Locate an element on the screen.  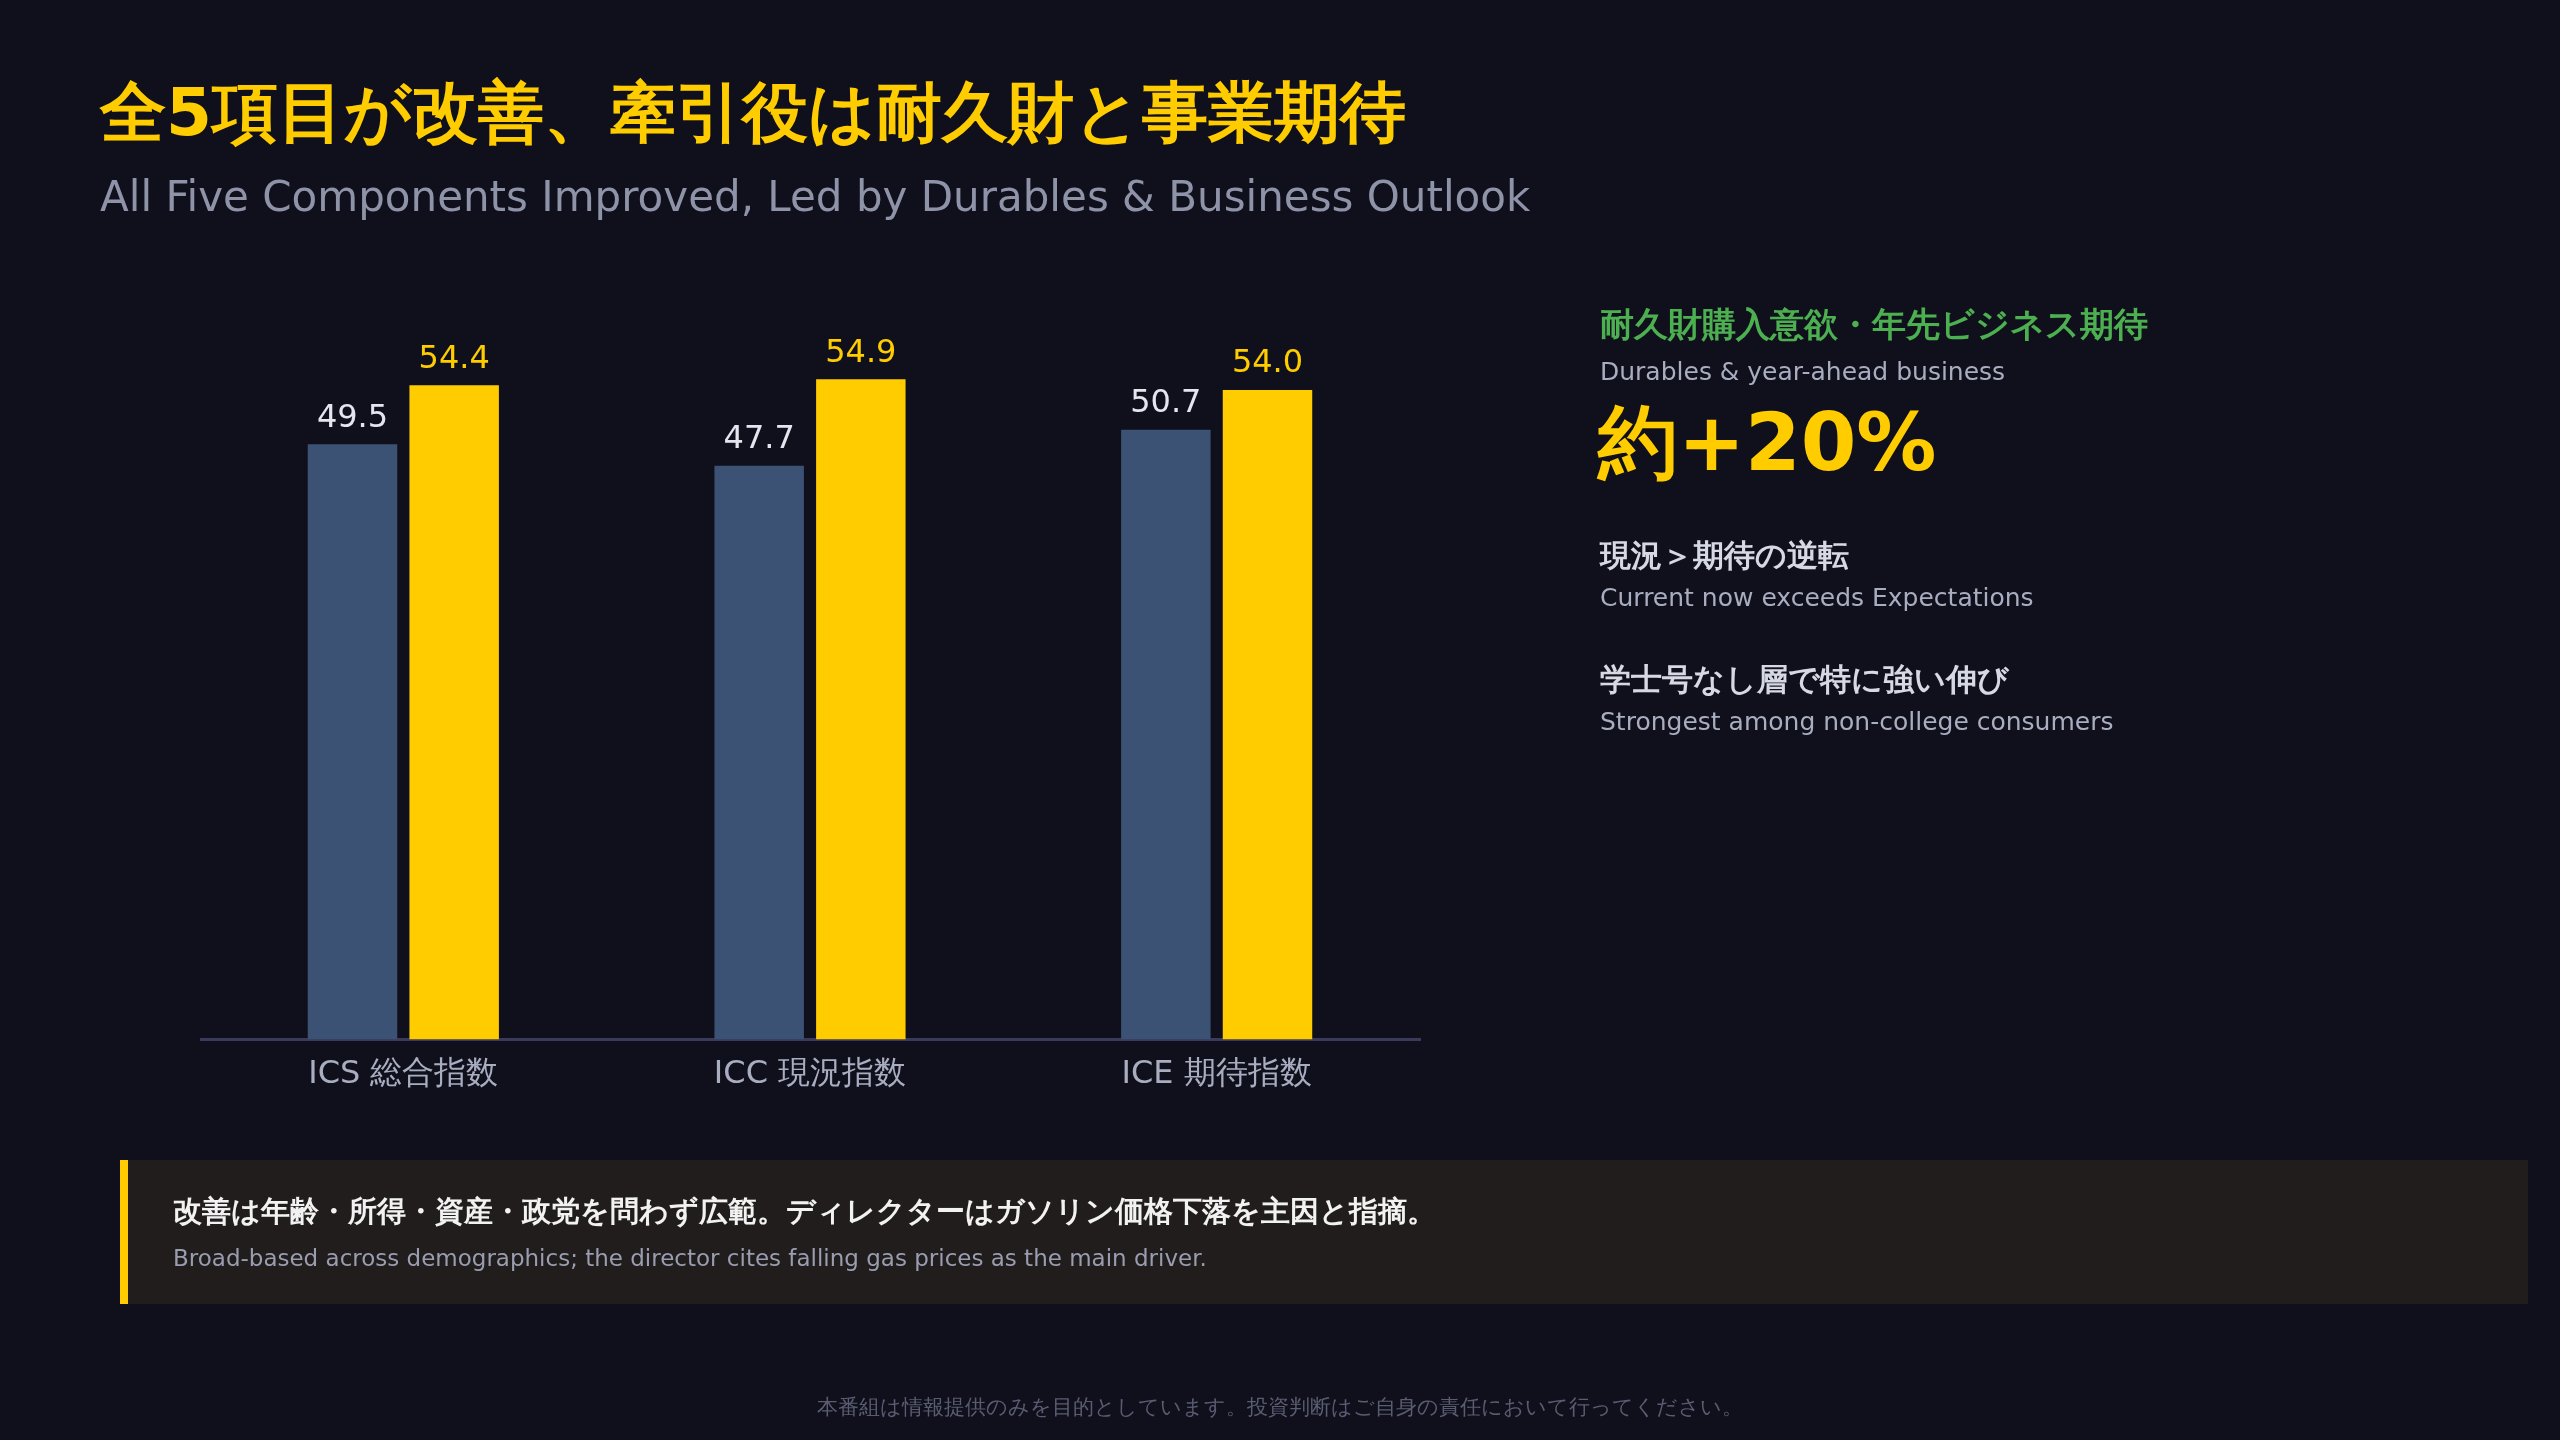
text: 改善は年齢・所得・資産・政党を問わず広範。ディレクターはガソリン価格下落を主因と指摘。 is located at coordinates (804, 1211).